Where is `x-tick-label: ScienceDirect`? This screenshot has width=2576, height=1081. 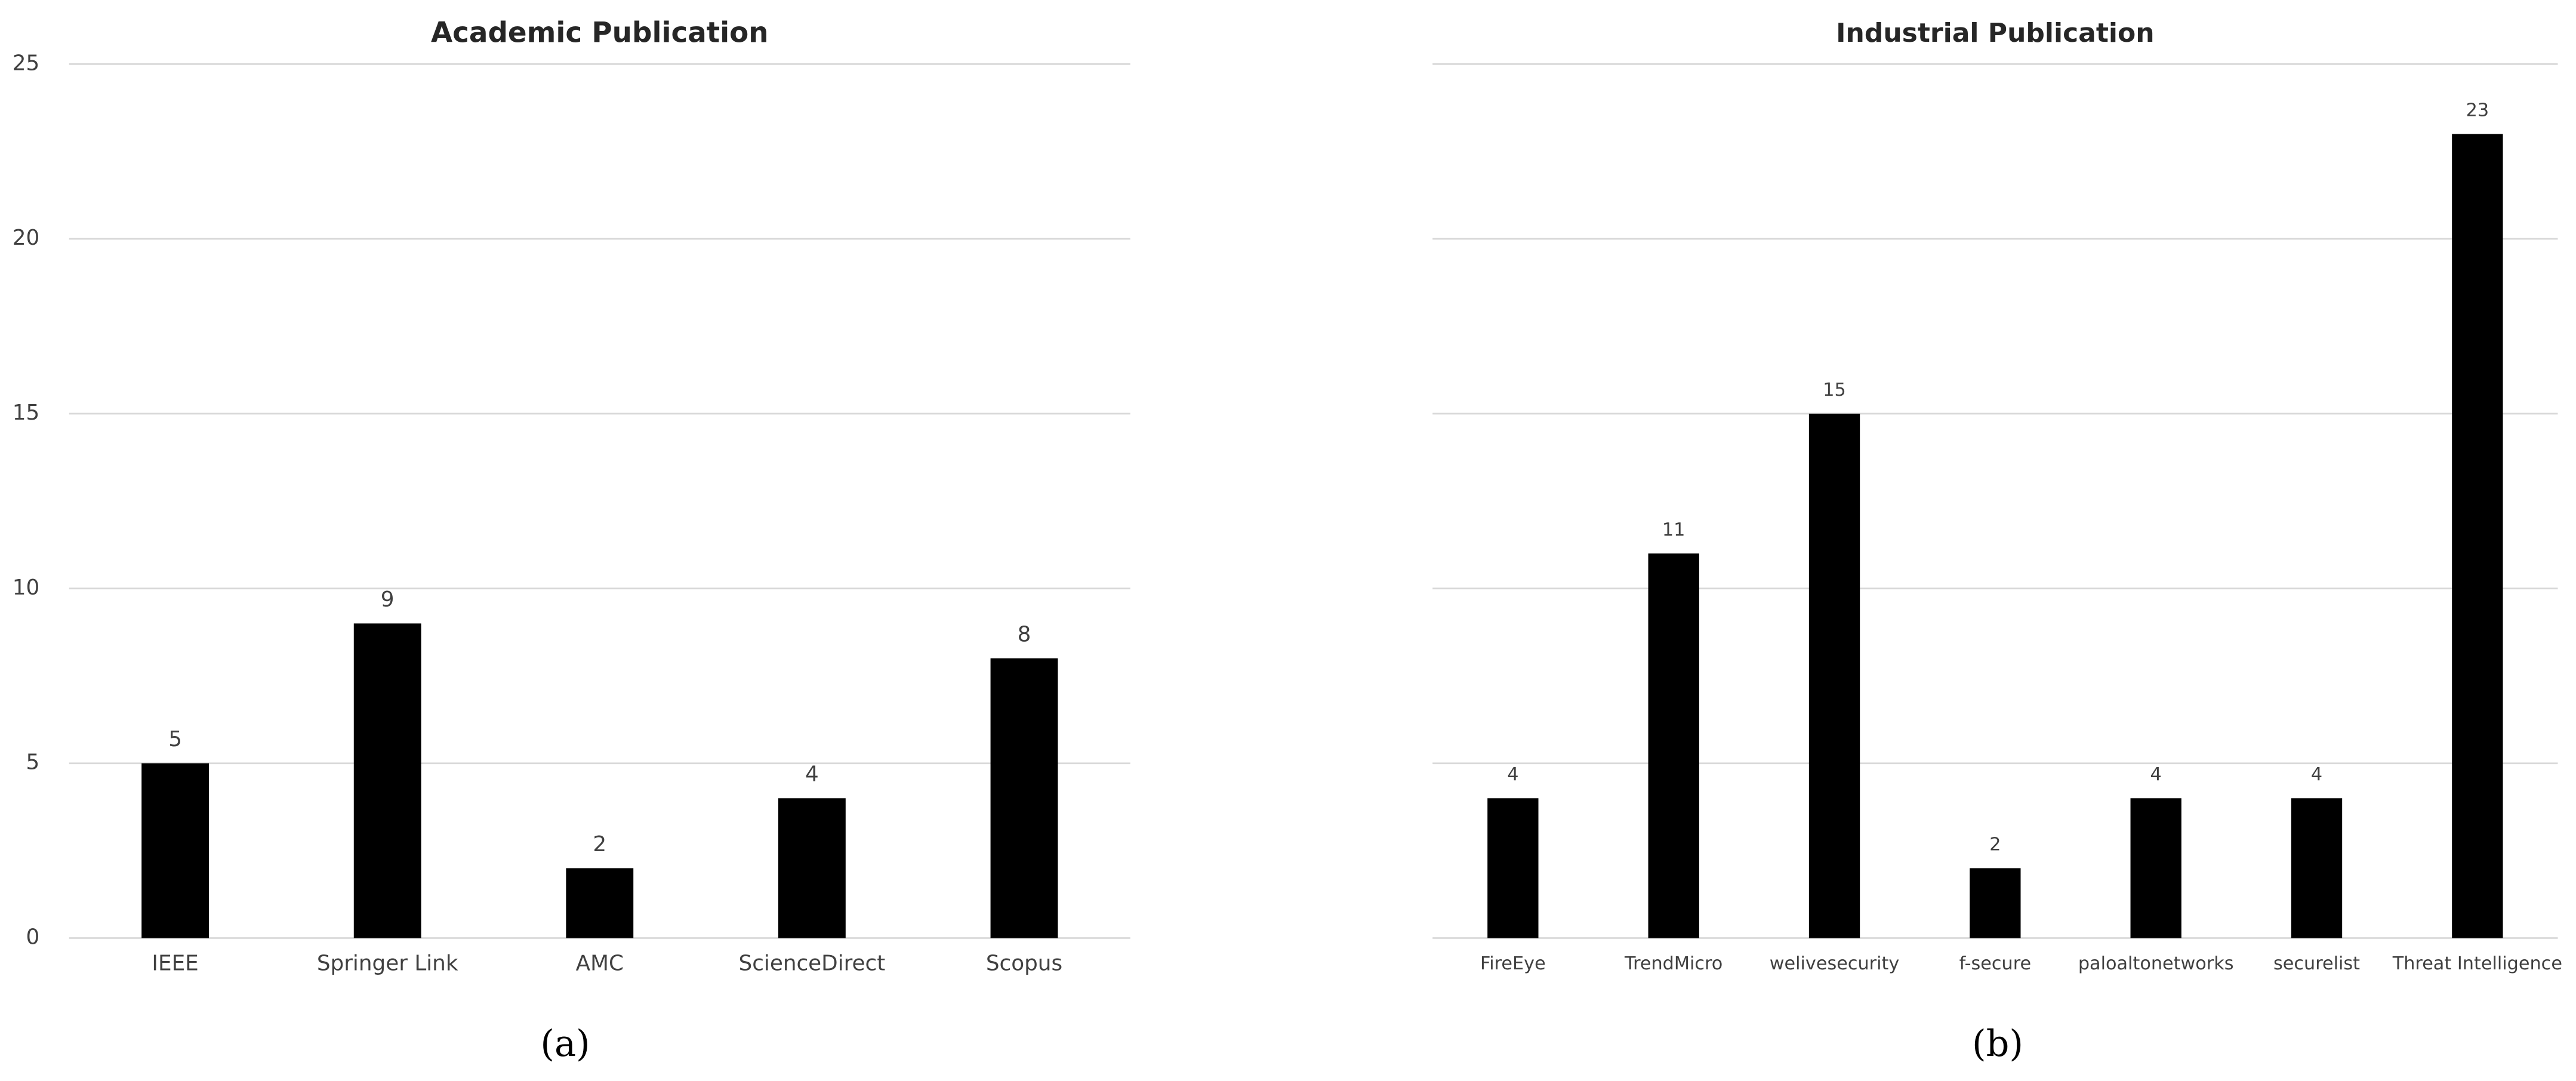
x-tick-label: ScienceDirect is located at coordinates (812, 964).